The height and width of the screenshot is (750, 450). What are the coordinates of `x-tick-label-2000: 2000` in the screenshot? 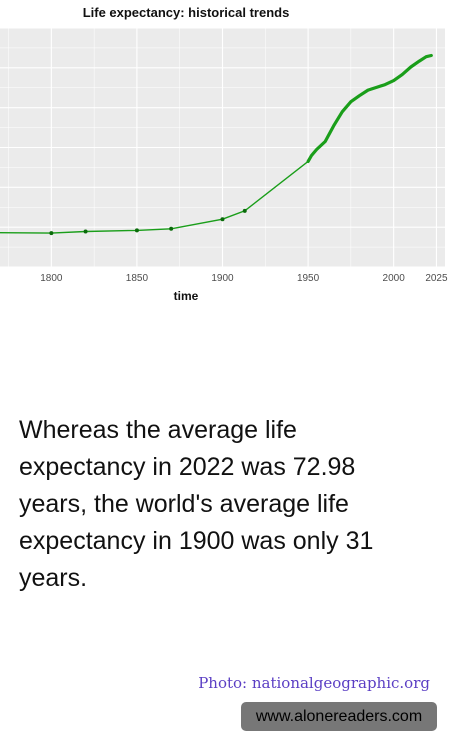 It's located at (394, 278).